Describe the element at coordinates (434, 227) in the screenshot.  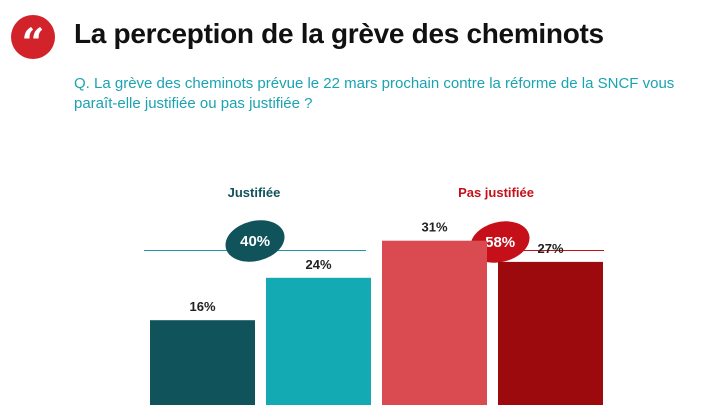
I see `bar-label-2: 31%` at that location.